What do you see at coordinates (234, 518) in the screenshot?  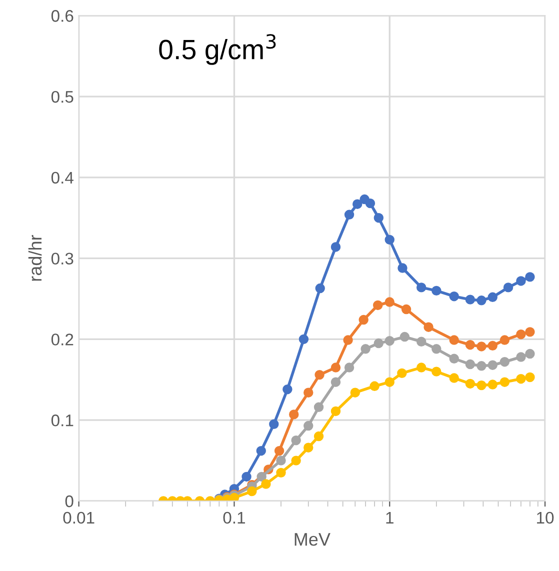 I see `x-tick-label: 0.1` at bounding box center [234, 518].